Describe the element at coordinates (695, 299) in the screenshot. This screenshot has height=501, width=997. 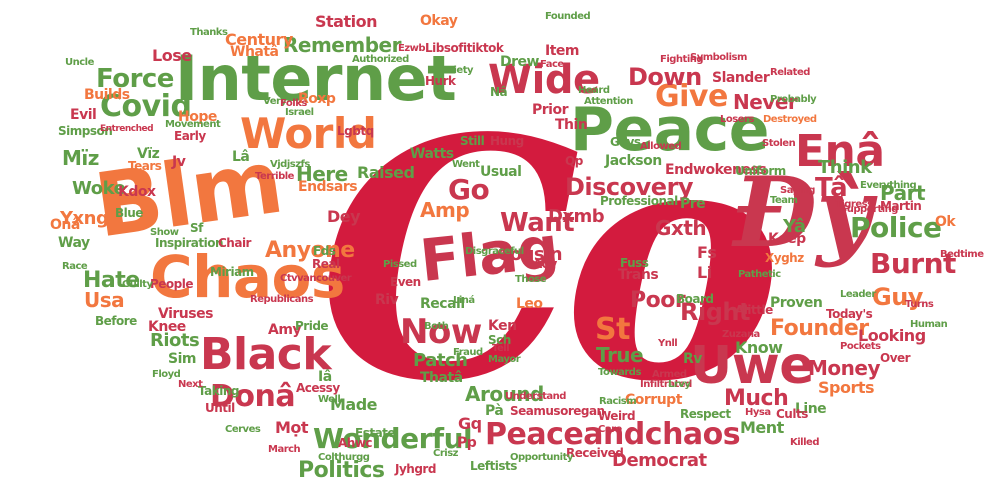
I see `word-board: Board` at that location.